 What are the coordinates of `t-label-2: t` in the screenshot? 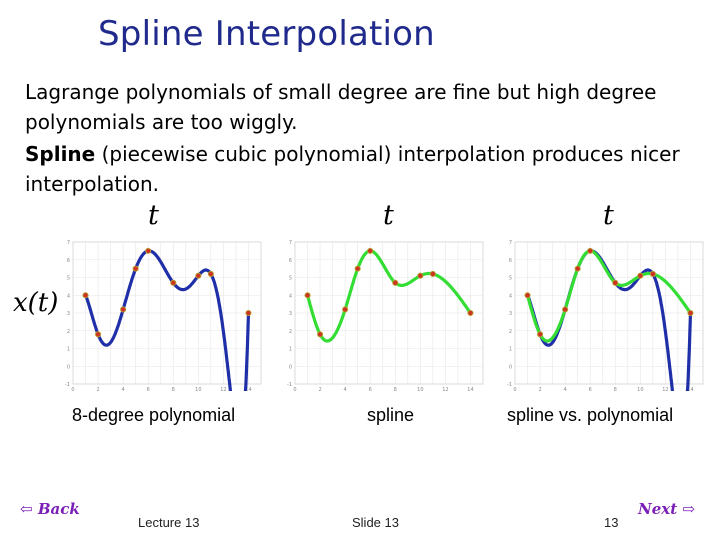 It's located at (388, 215).